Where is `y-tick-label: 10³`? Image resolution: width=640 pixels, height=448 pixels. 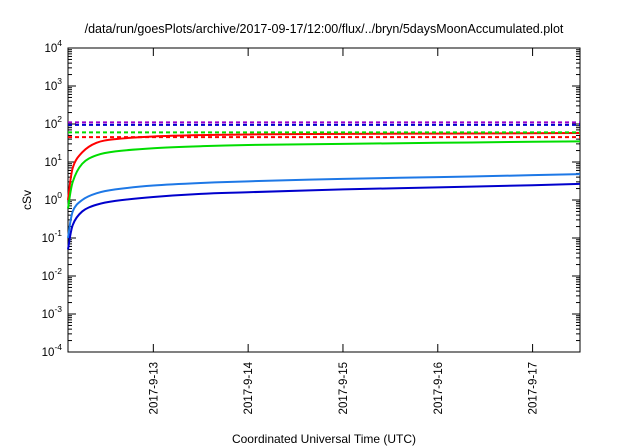
y-tick-label: 10³ is located at coordinates (53, 84).